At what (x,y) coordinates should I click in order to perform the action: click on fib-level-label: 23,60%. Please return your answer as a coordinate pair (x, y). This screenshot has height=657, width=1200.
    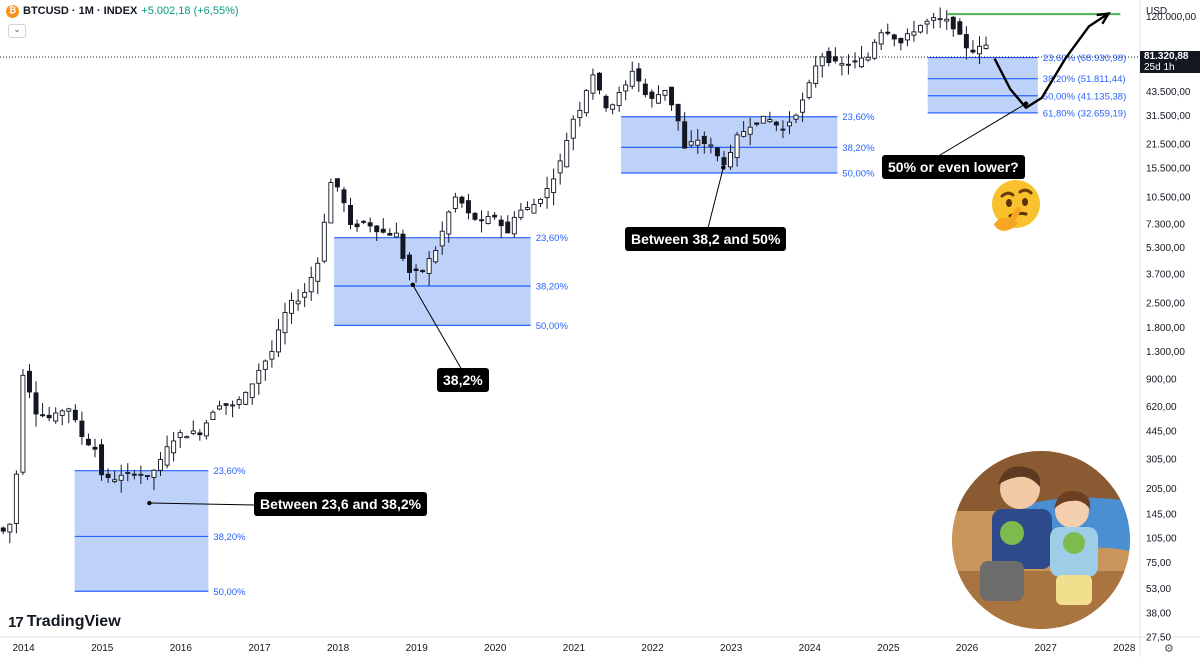
    Looking at the image, I should click on (229, 471).